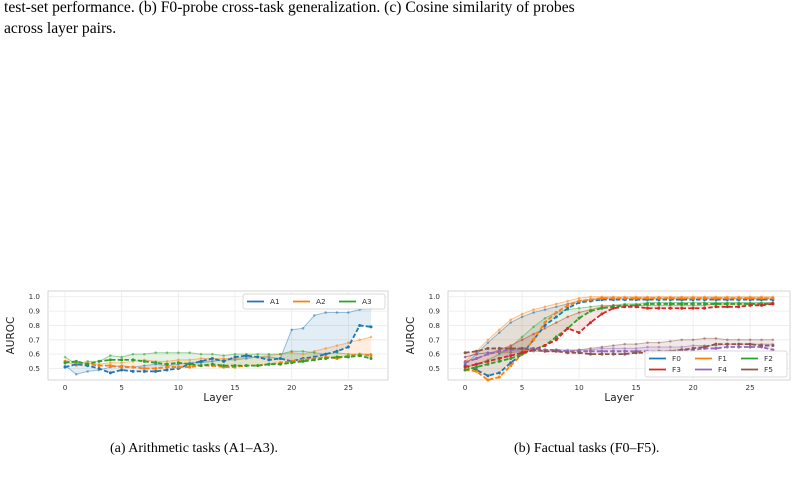 This screenshot has width=804, height=493. What do you see at coordinates (722, 369) in the screenshot?
I see `legend-label-f4: F4` at bounding box center [722, 369].